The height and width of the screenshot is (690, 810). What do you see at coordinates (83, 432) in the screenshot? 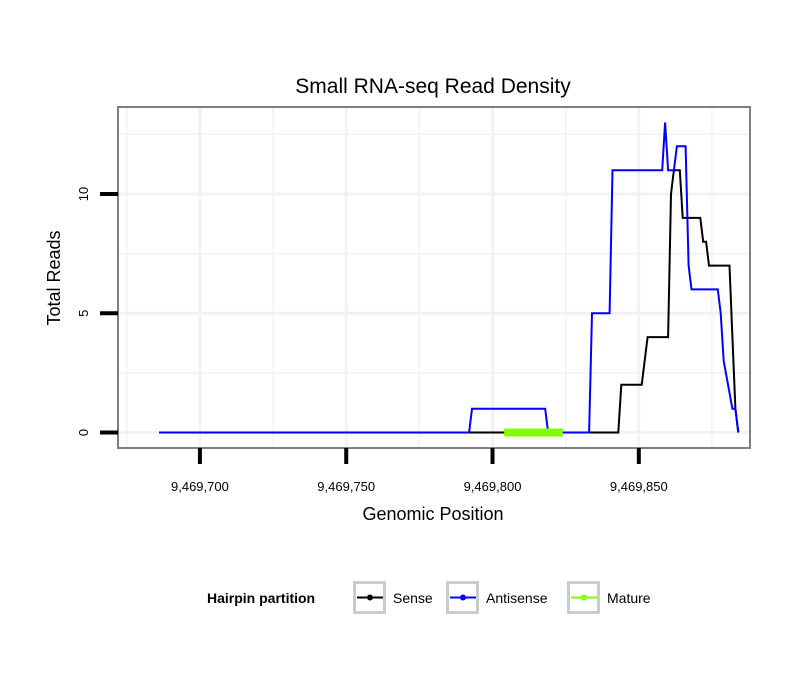
I see `y-tick-label: 0` at bounding box center [83, 432].